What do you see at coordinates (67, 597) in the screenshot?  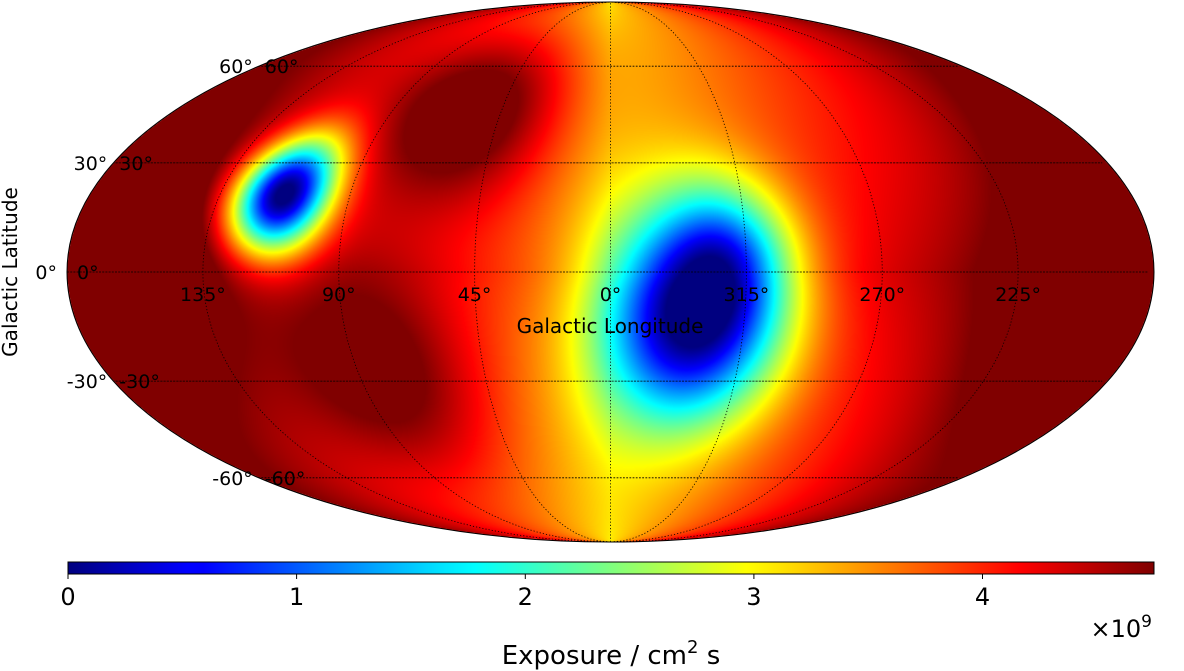 I see `colorbar-tick-label: 0` at bounding box center [67, 597].